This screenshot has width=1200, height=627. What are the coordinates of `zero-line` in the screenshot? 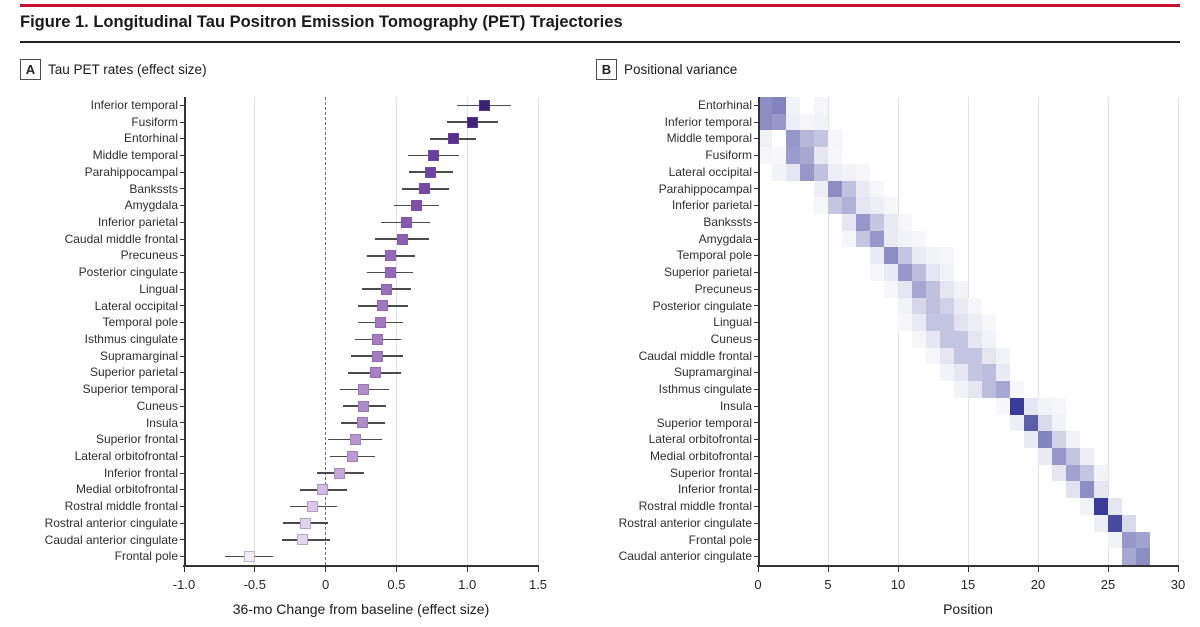 It's located at (325, 331).